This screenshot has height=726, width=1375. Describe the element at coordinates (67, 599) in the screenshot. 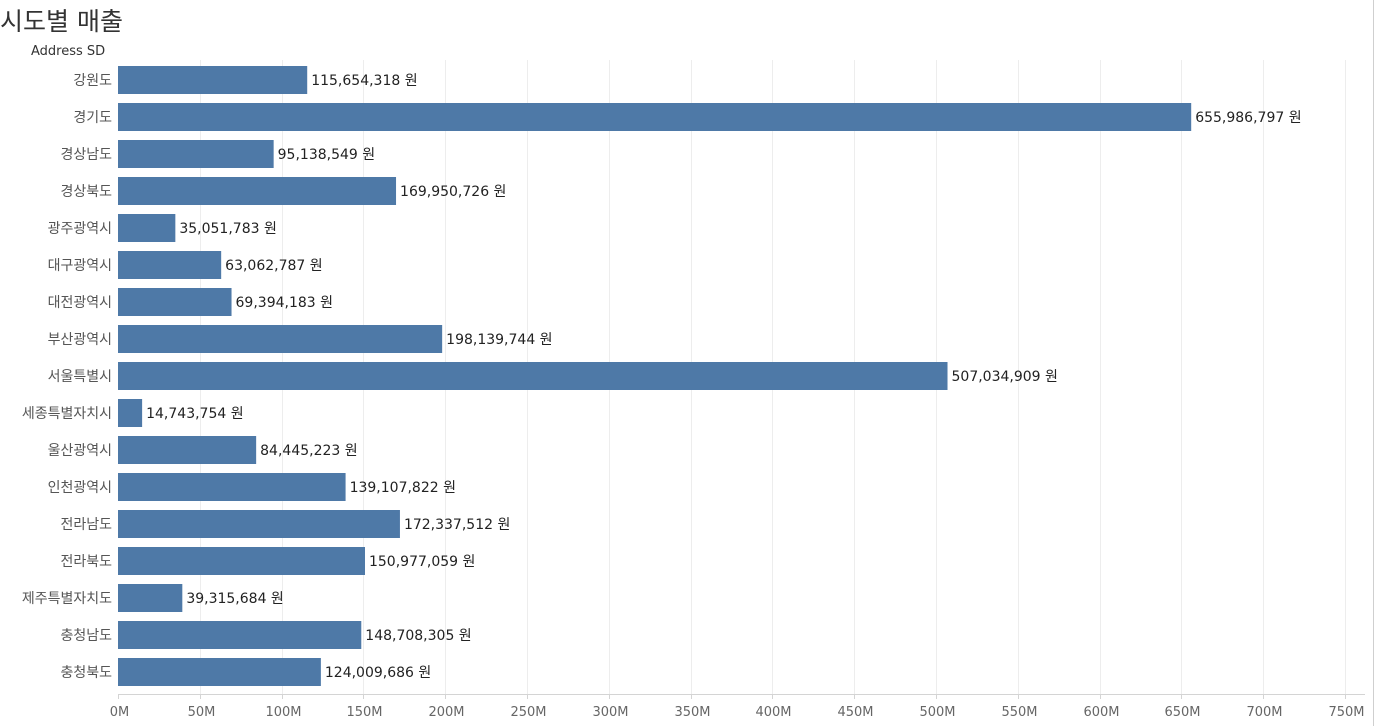

I see `category-label: 제주특별자치도` at that location.